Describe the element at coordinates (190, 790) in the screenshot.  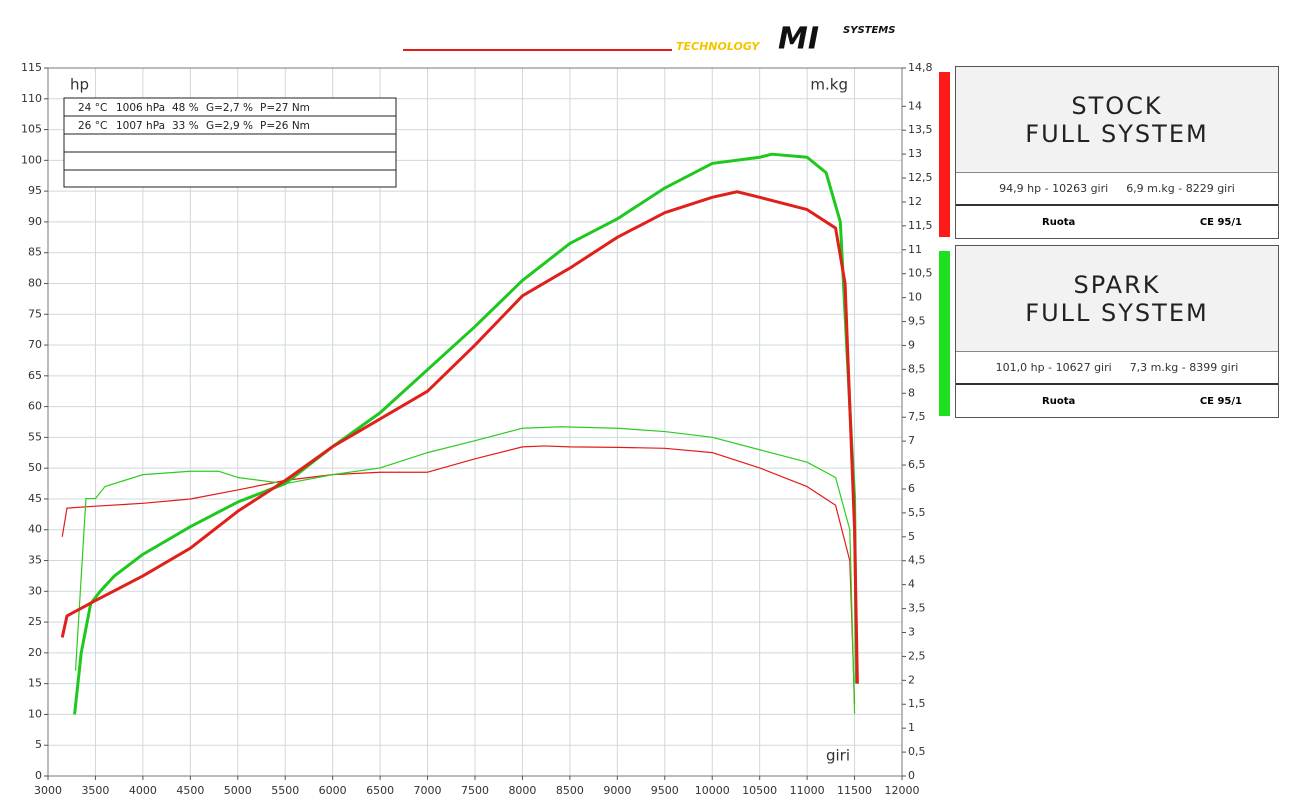
I see `x-tick-label: 4500` at that location.